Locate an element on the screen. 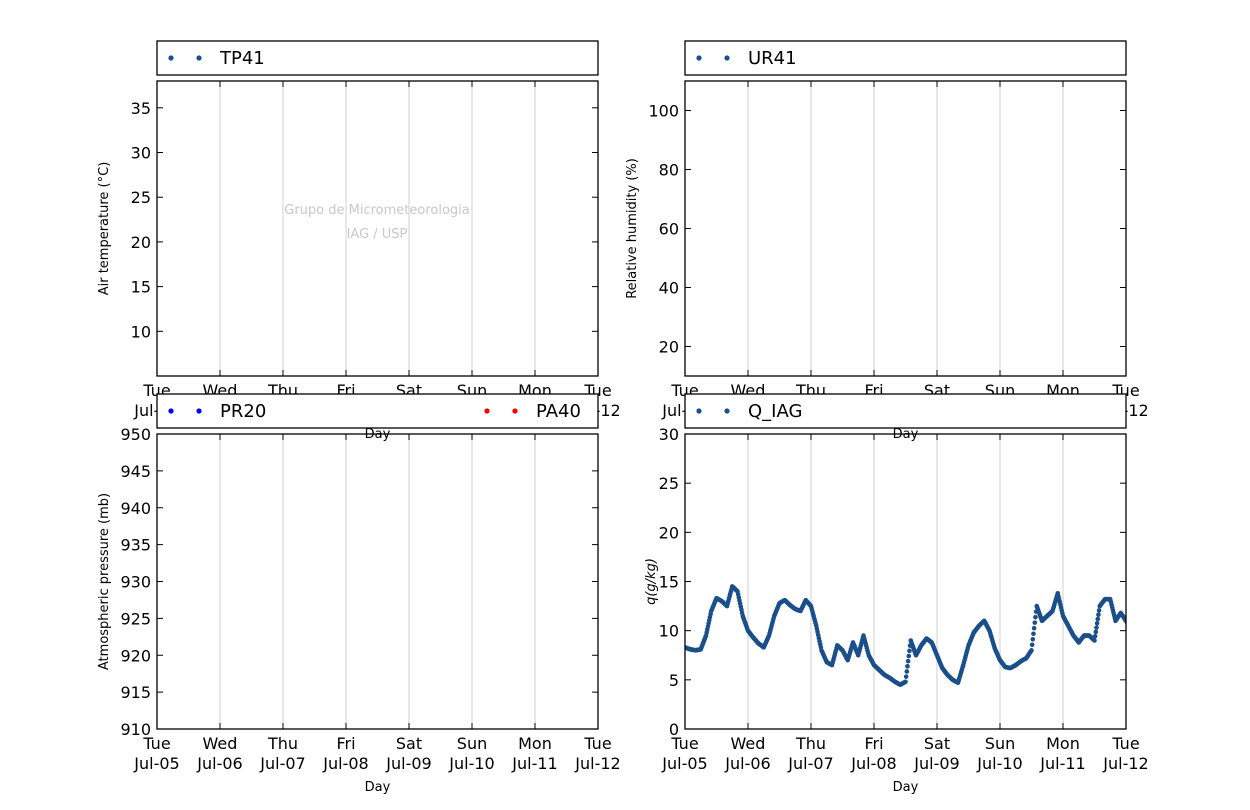 The width and height of the screenshot is (1250, 810). legend-1: TP41 is located at coordinates (377, 58).